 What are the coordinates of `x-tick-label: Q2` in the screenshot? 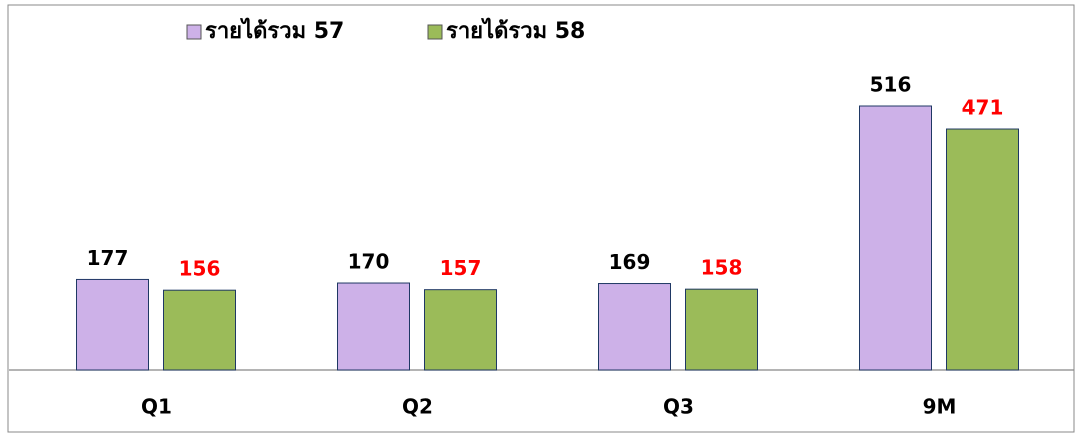 It's located at (417, 407).